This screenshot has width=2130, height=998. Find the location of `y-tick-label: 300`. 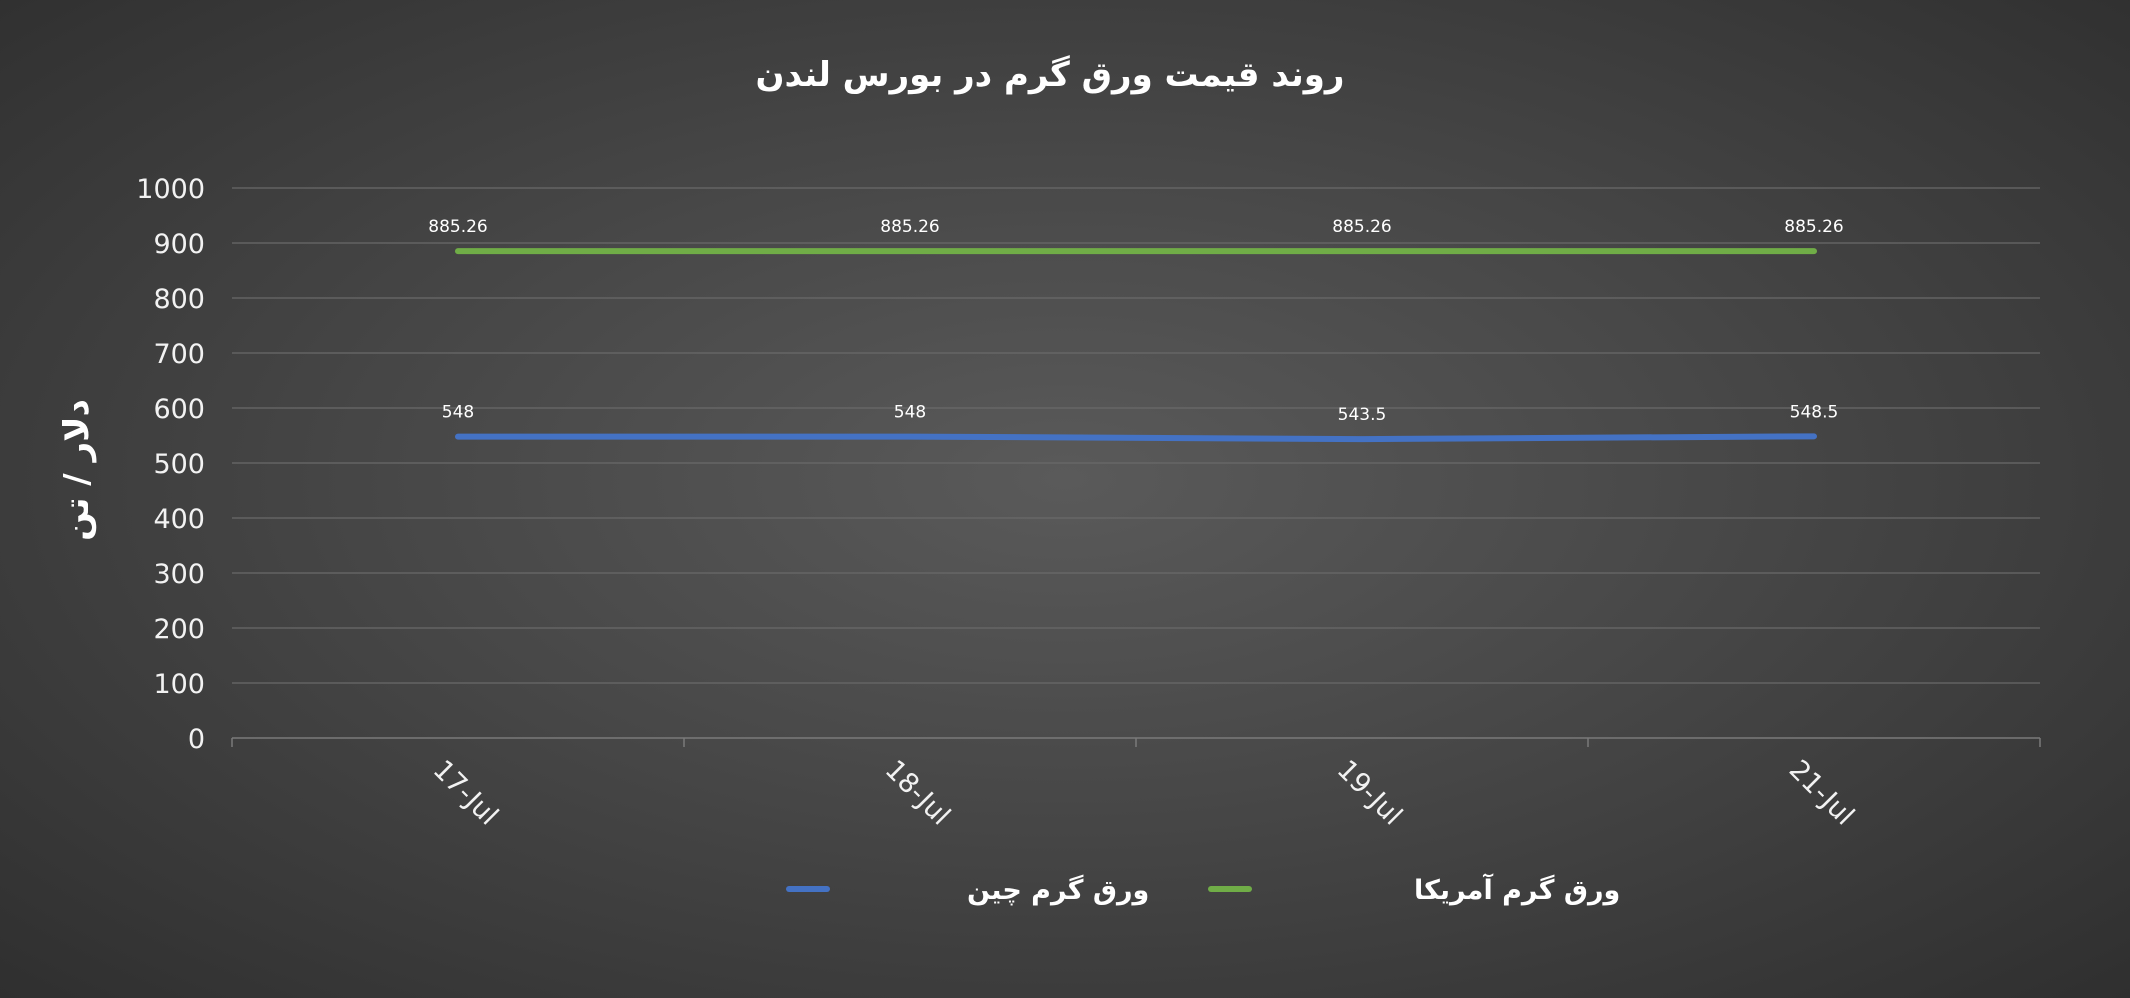

y-tick-label: 300 is located at coordinates (179, 574).